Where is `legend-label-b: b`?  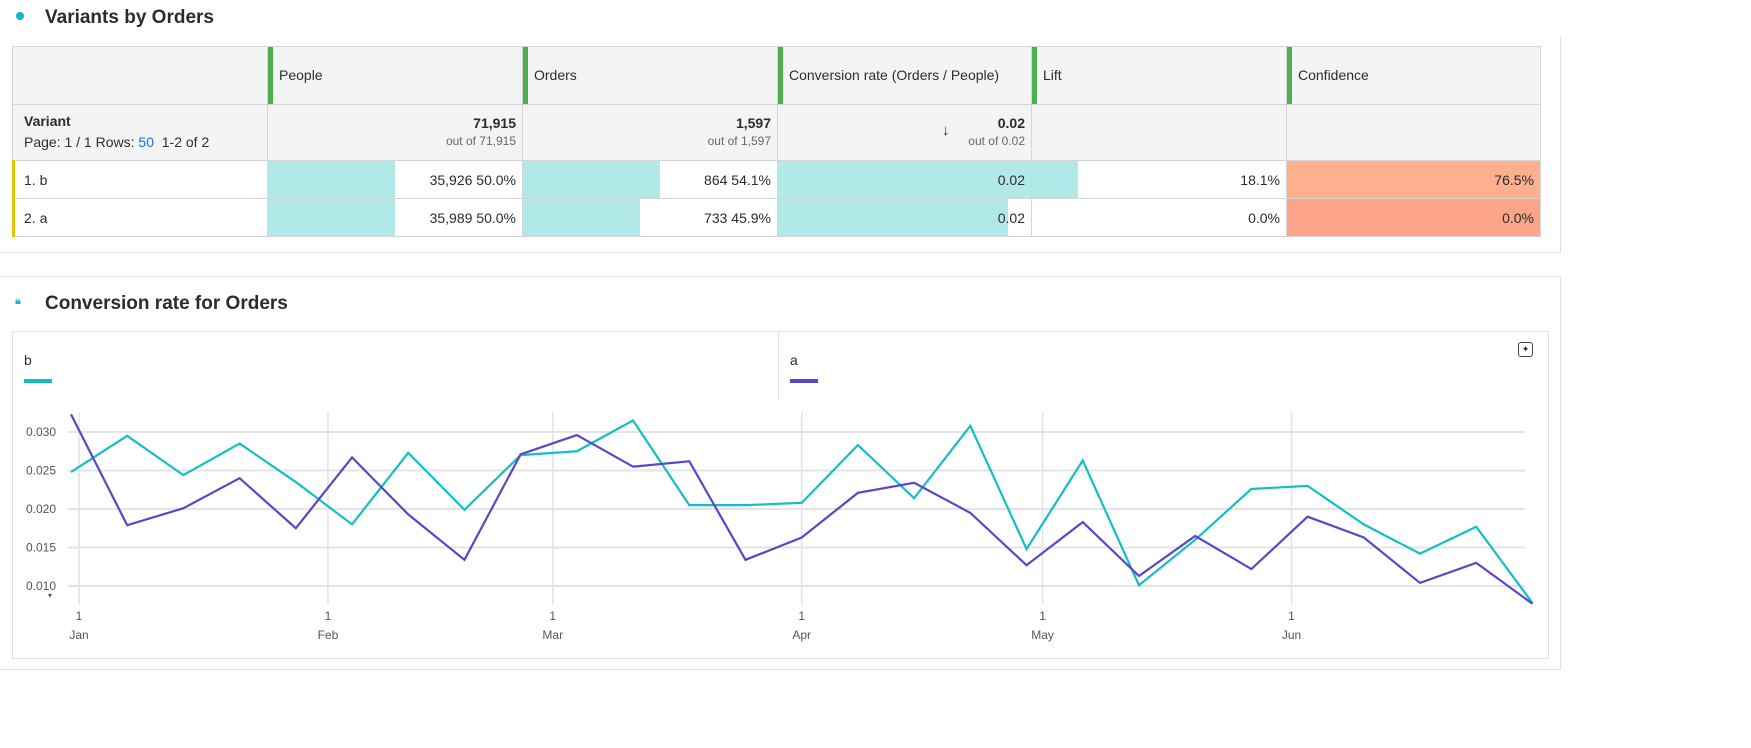
legend-label-b: b is located at coordinates (28, 360).